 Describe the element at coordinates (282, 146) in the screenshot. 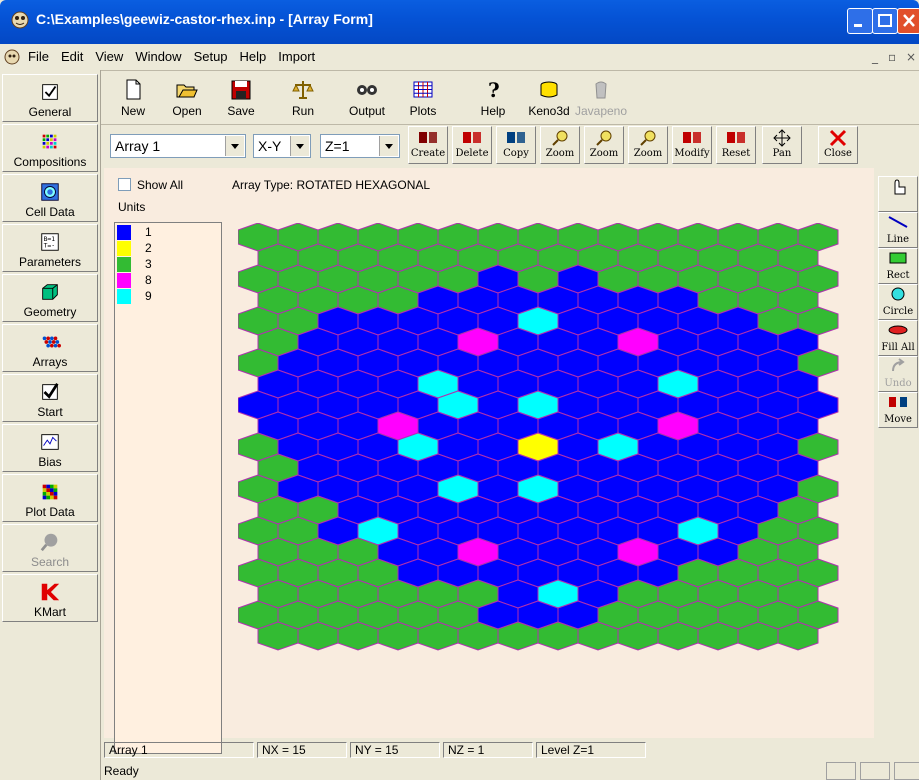

I see `plane-select: X-Y` at that location.